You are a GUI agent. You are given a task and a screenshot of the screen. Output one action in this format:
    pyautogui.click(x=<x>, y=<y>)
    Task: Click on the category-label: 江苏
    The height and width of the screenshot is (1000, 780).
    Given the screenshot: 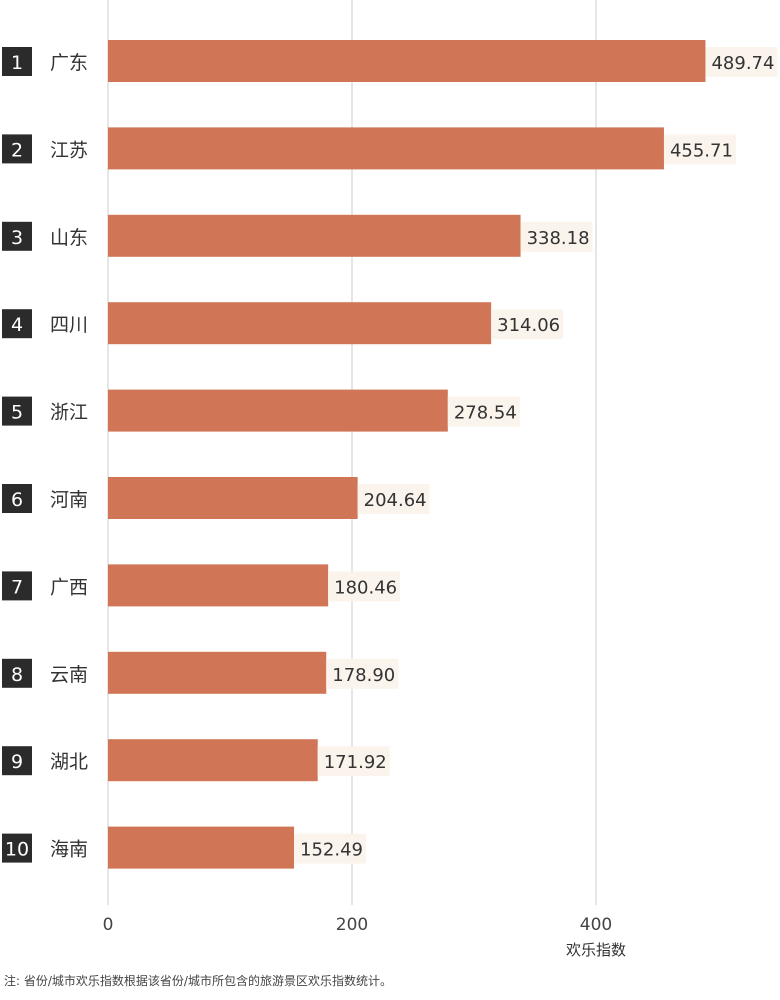 What is the action you would take?
    pyautogui.click(x=69, y=150)
    